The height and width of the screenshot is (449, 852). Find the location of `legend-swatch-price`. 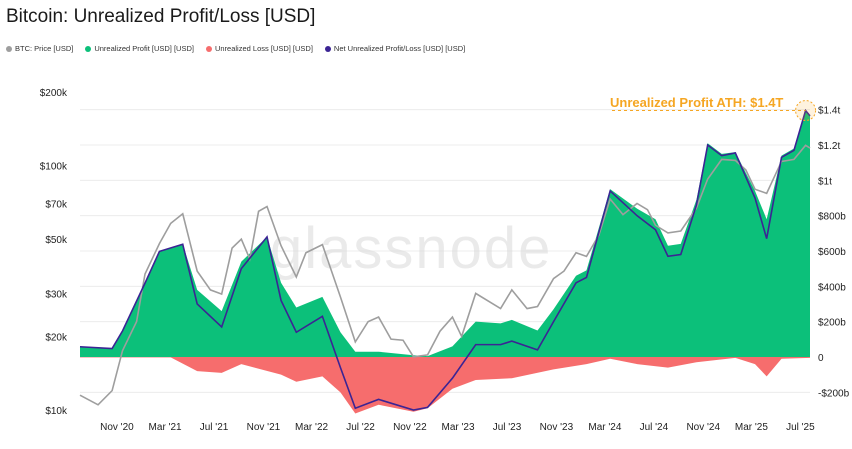

legend-swatch-price is located at coordinates (9, 48).